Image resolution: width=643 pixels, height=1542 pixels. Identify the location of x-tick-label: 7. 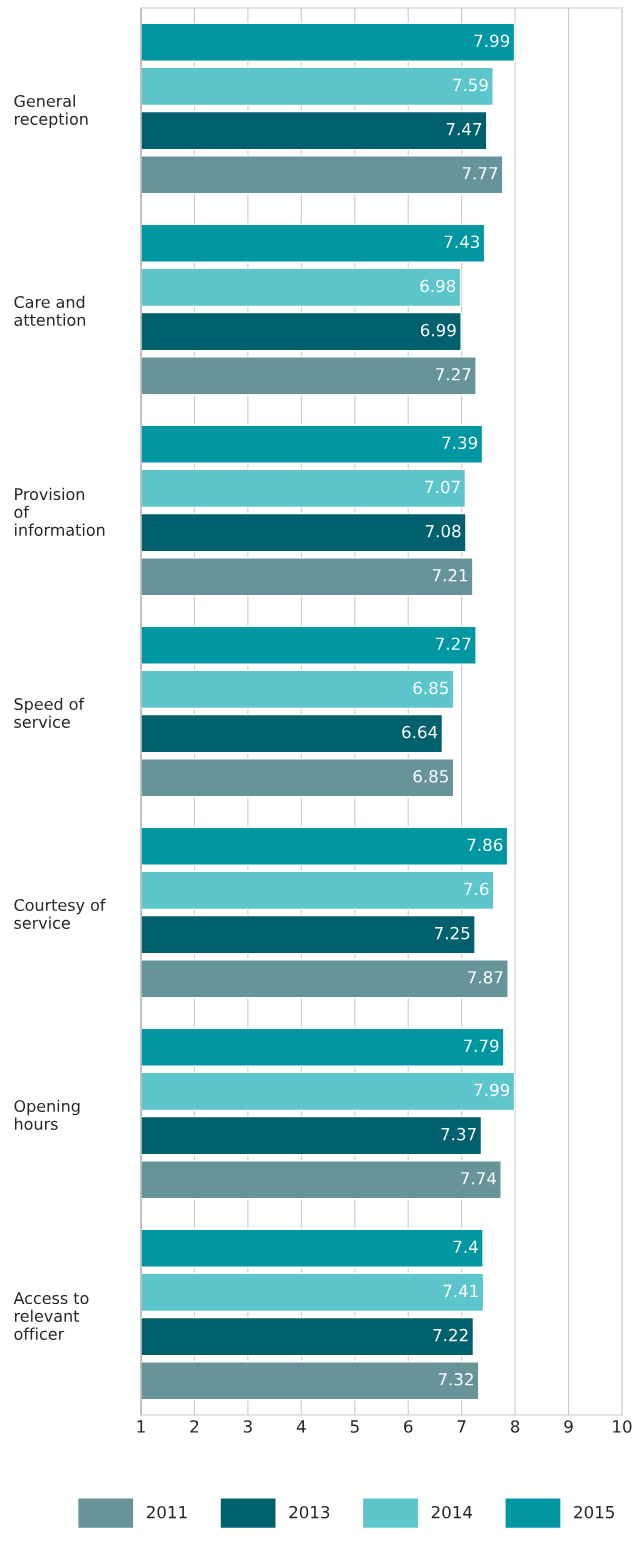
(461, 1426).